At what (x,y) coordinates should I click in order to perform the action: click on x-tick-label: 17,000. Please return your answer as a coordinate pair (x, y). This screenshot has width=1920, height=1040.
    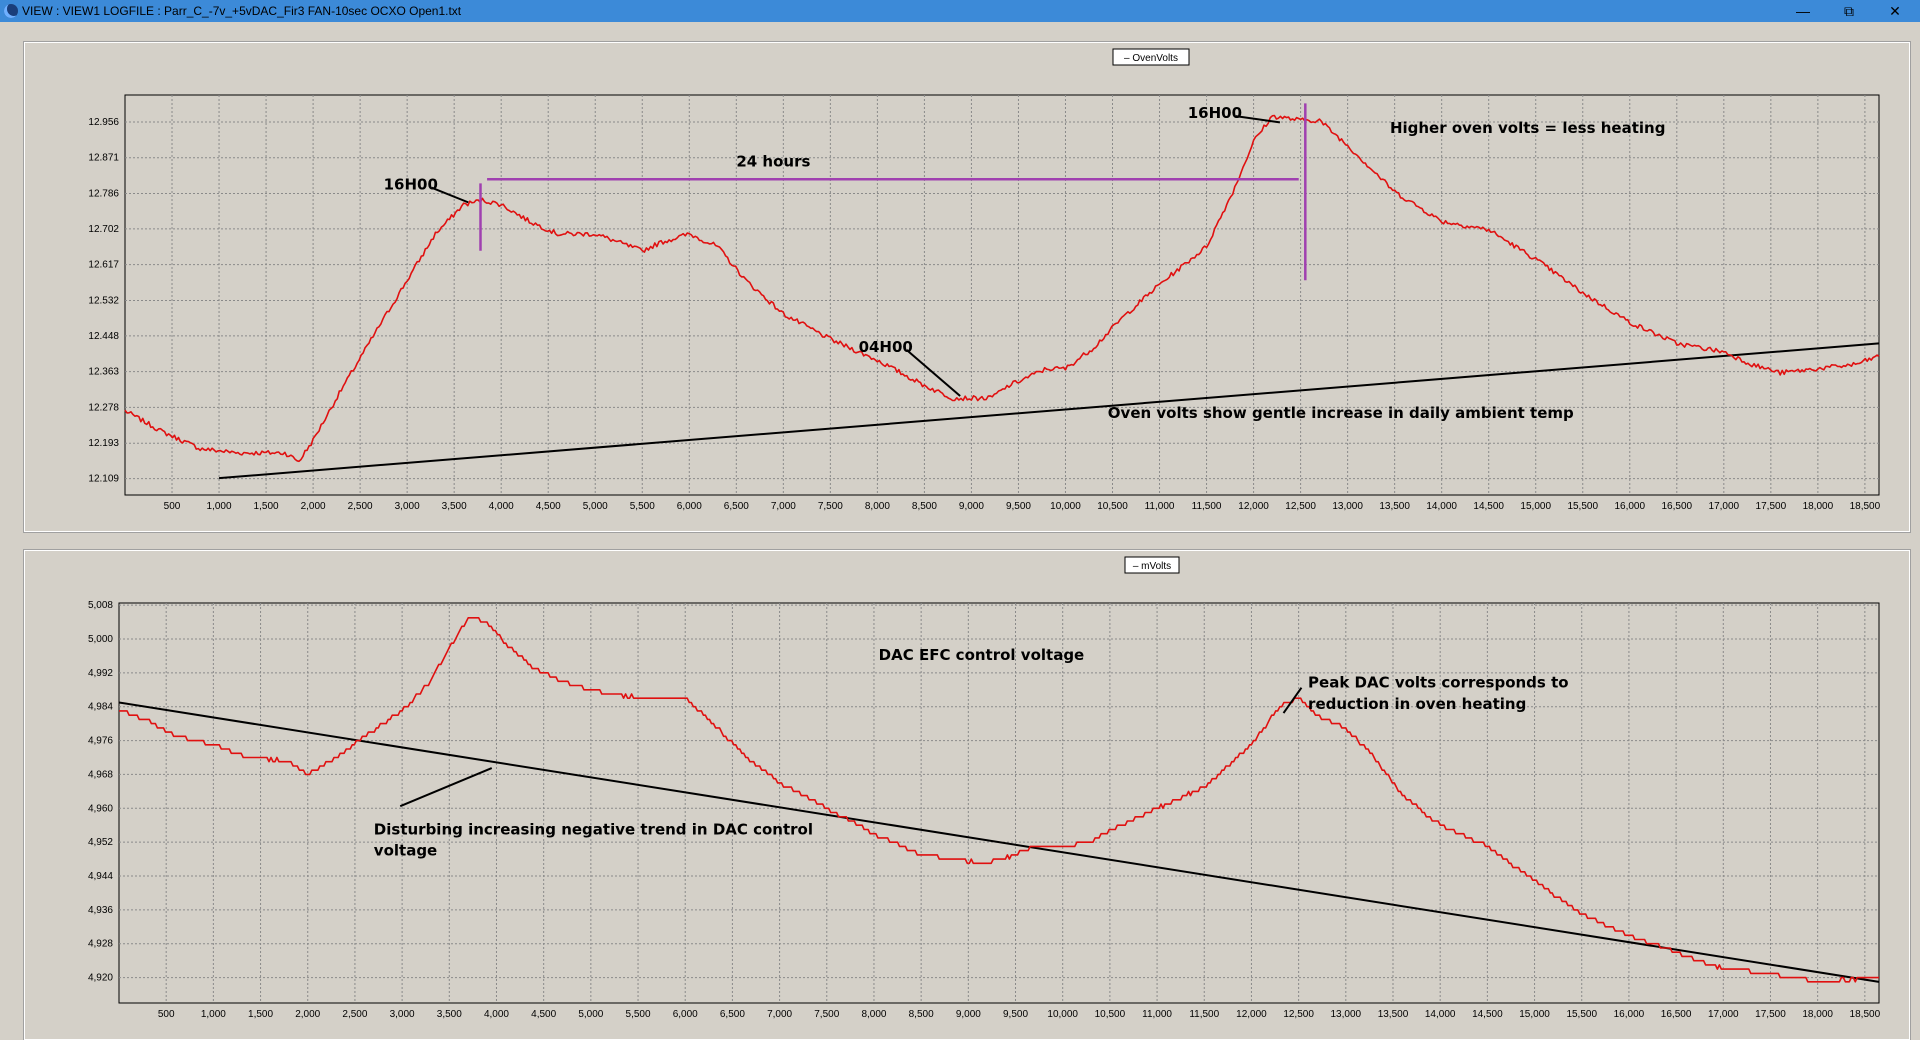
    Looking at the image, I should click on (1724, 506).